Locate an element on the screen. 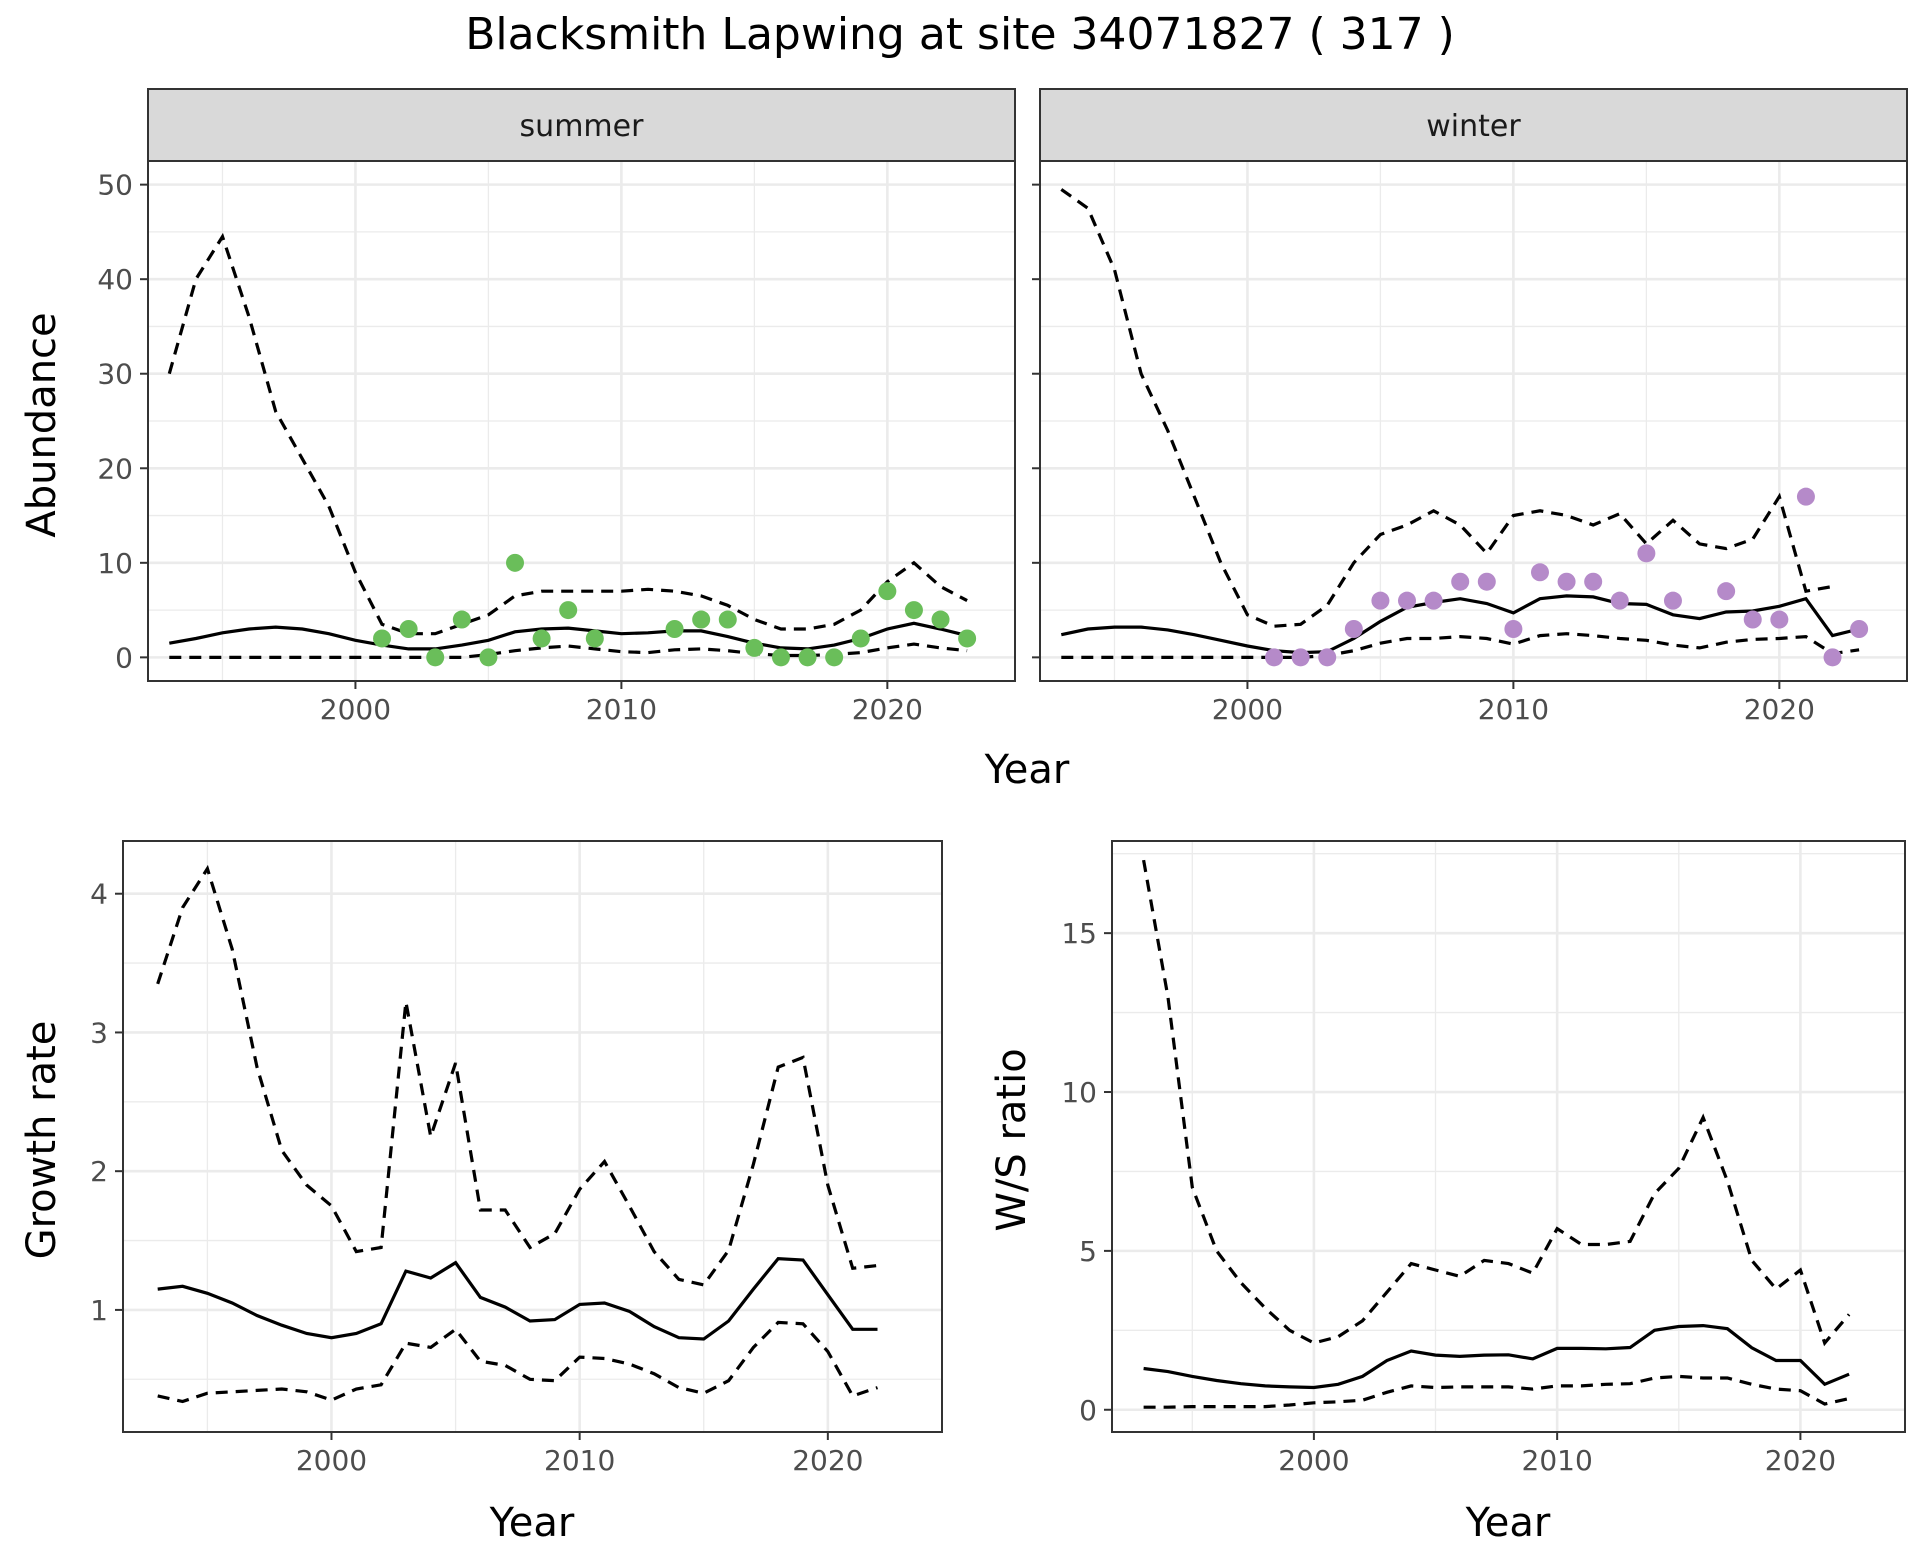 This screenshot has width=1920, height=1560. growth-x-tick-label: 2010 is located at coordinates (579, 1460).